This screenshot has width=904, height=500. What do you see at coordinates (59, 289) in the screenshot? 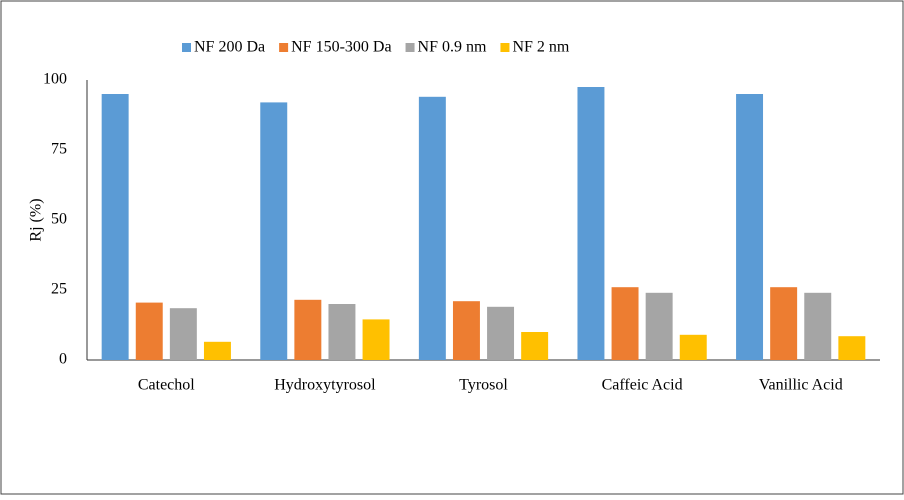
I see `y-tick-label: 25` at bounding box center [59, 289].